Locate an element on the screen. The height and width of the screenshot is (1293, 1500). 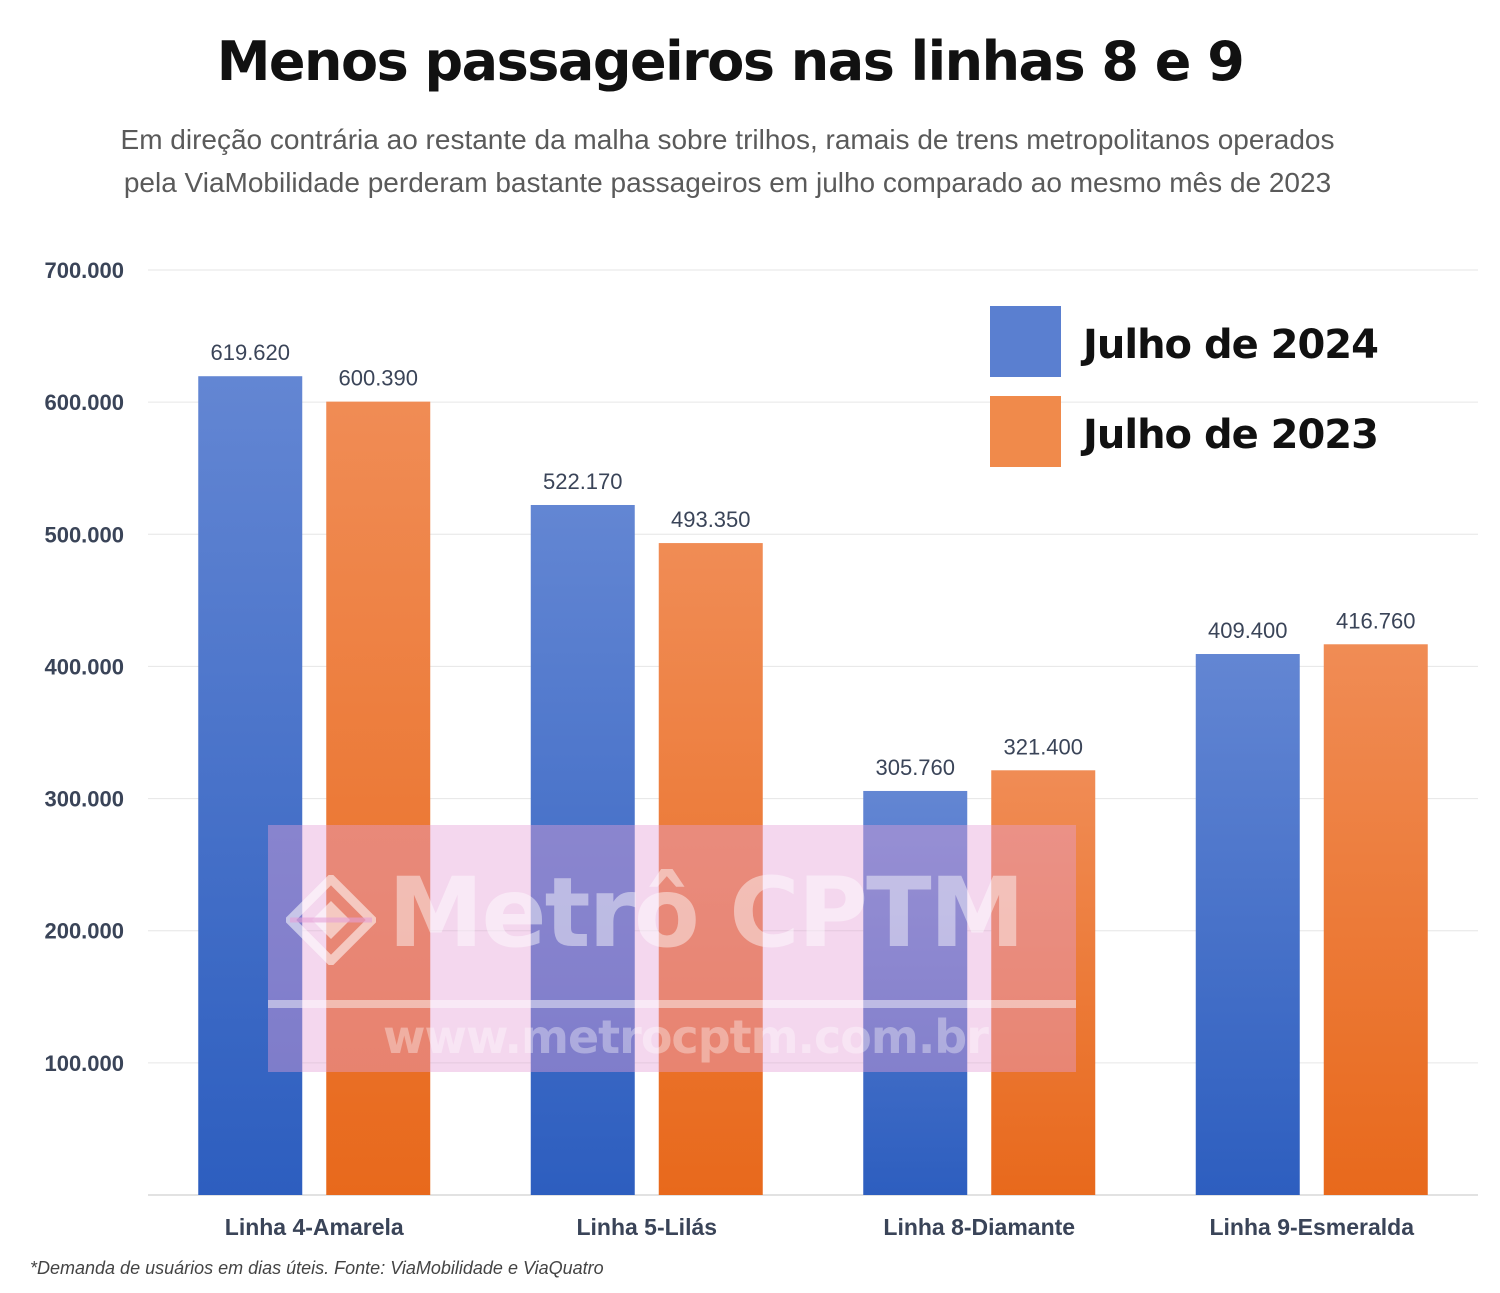
chart-title: Menos passageiros nas linhas 8 e 9 is located at coordinates (730, 61).